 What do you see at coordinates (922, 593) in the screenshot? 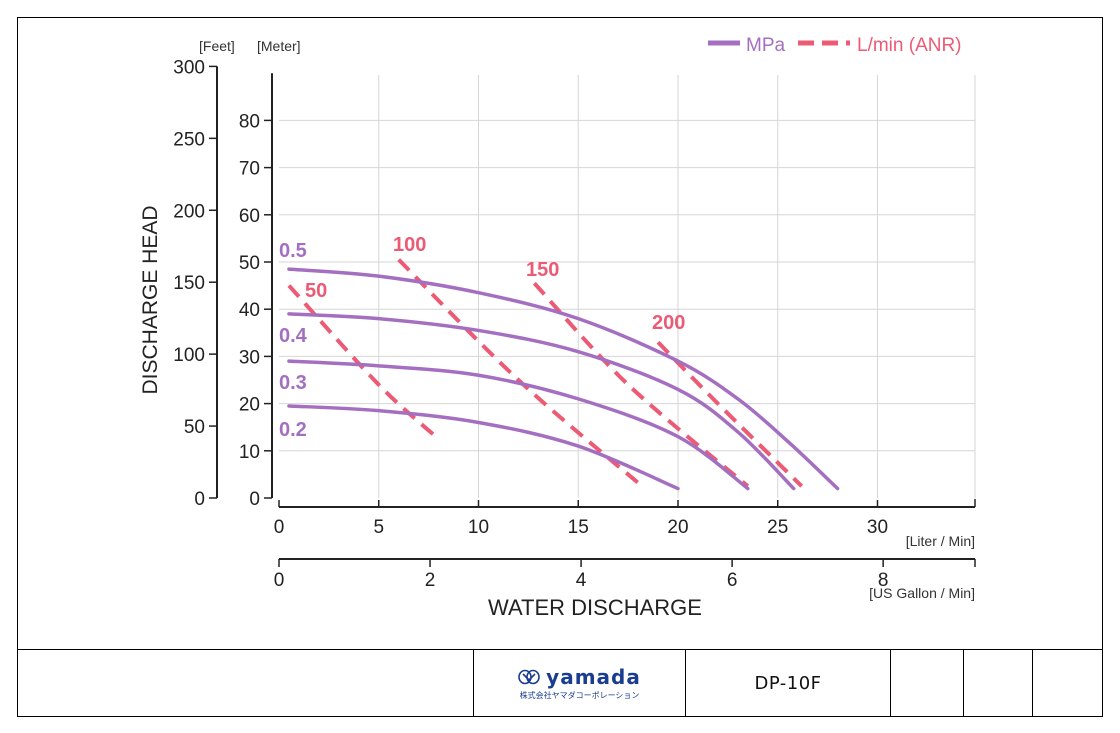
I see `x-unit-gallon: [US Gallon / Min]` at bounding box center [922, 593].